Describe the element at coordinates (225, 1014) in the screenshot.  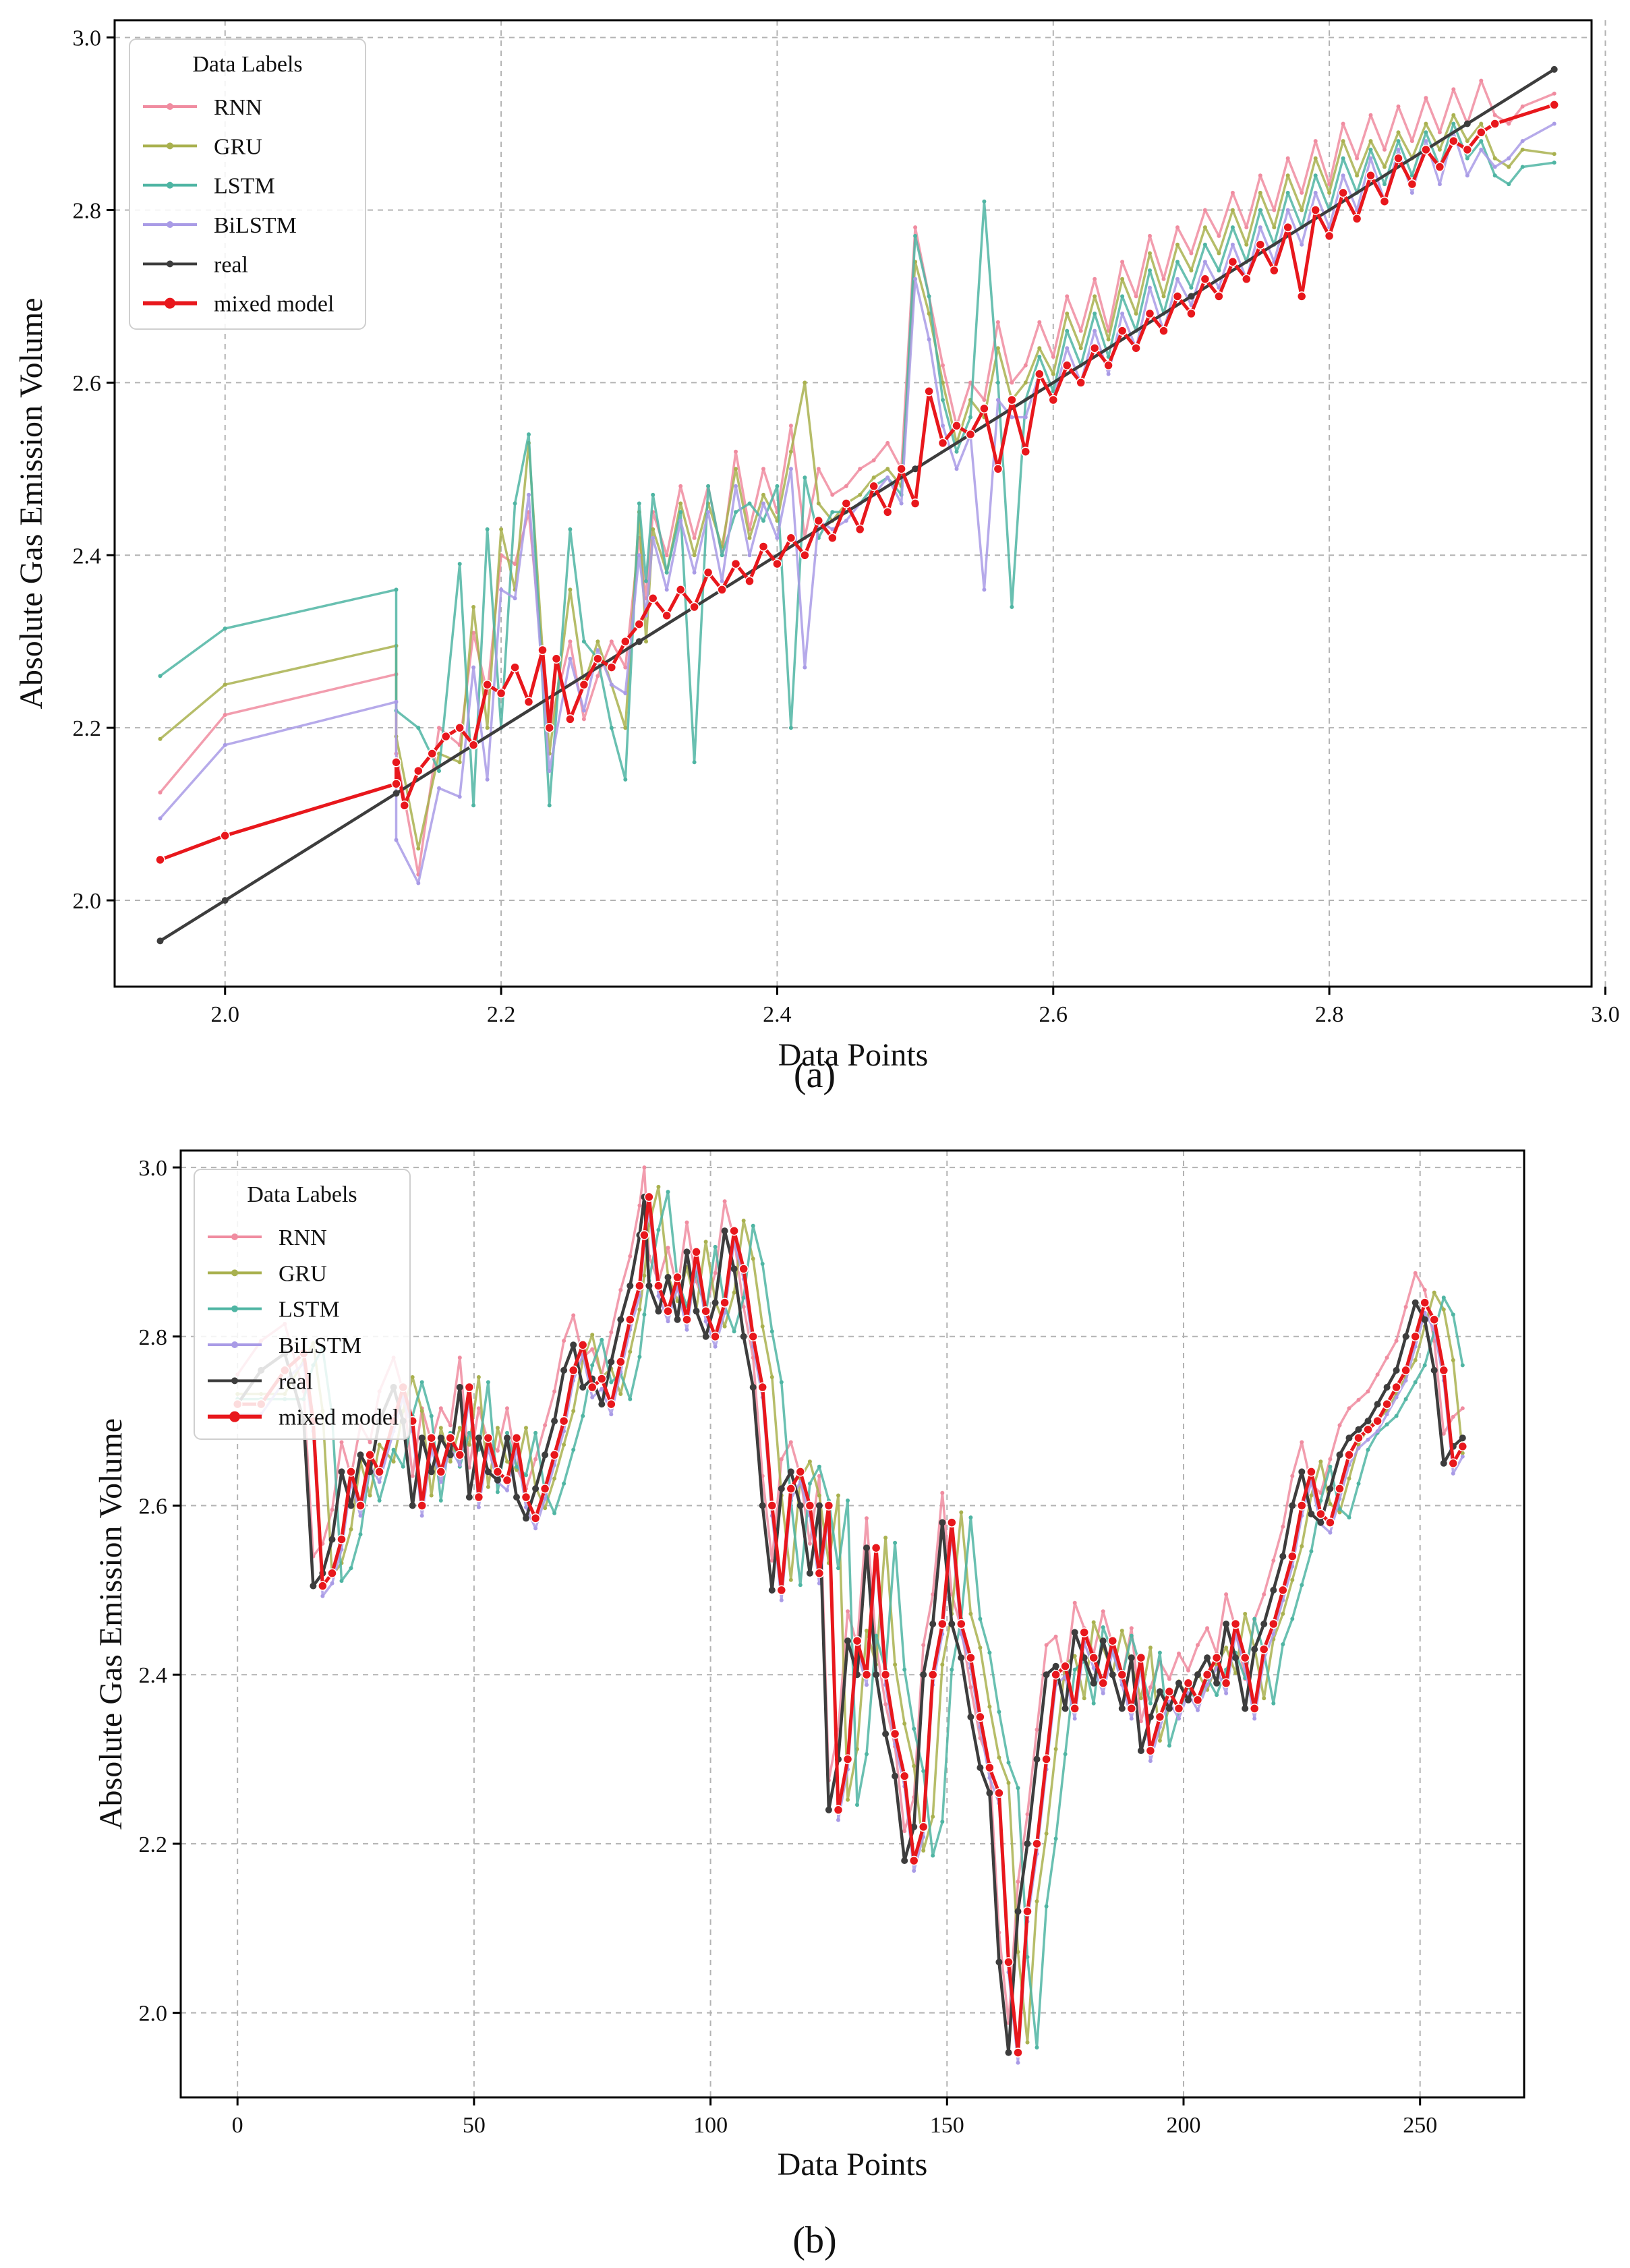
I see `x-tick-label: 2.0` at that location.